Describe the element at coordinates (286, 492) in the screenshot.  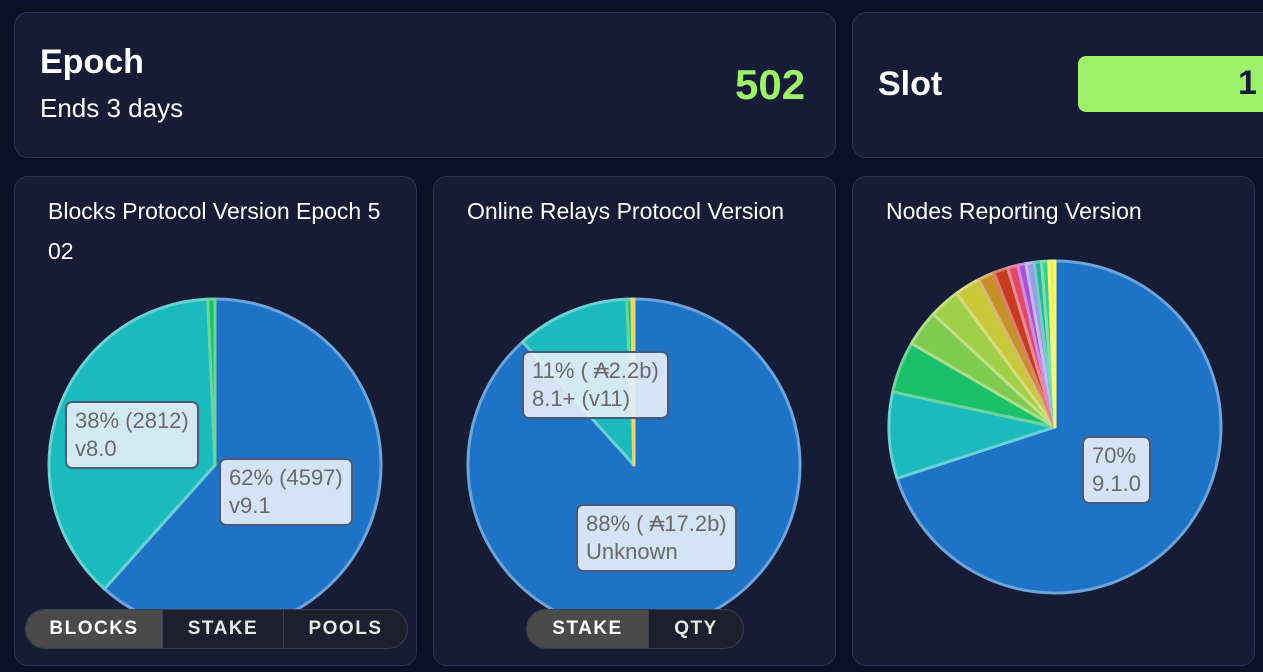
I see `pie-tooltip-v9: 62% (4597) v9.1` at that location.